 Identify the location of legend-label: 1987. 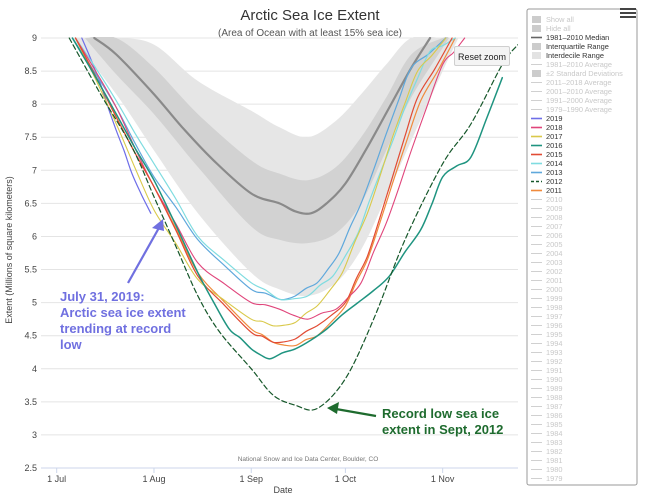
(554, 406).